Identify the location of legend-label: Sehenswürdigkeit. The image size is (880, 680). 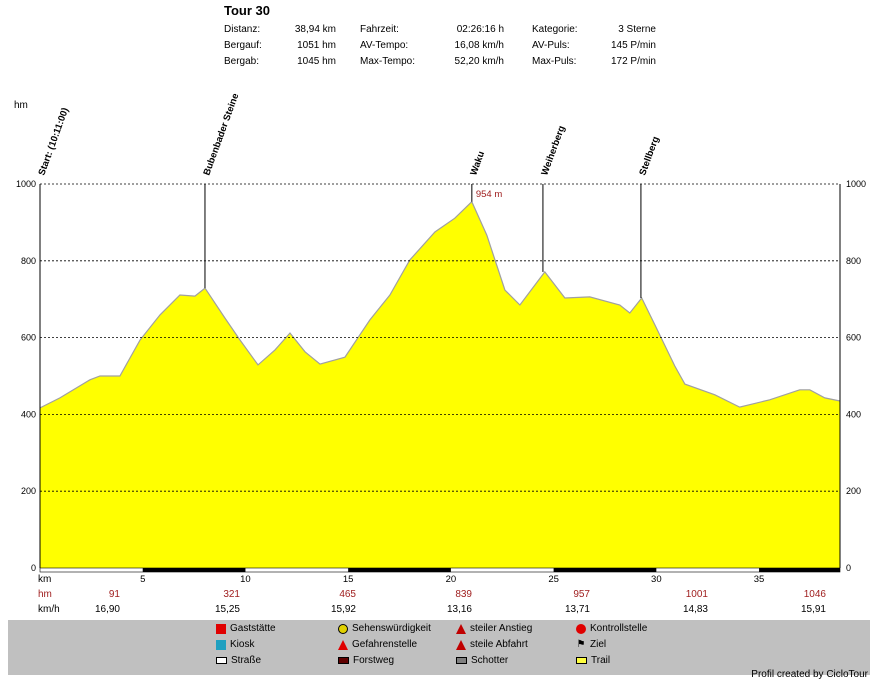
(391, 628).